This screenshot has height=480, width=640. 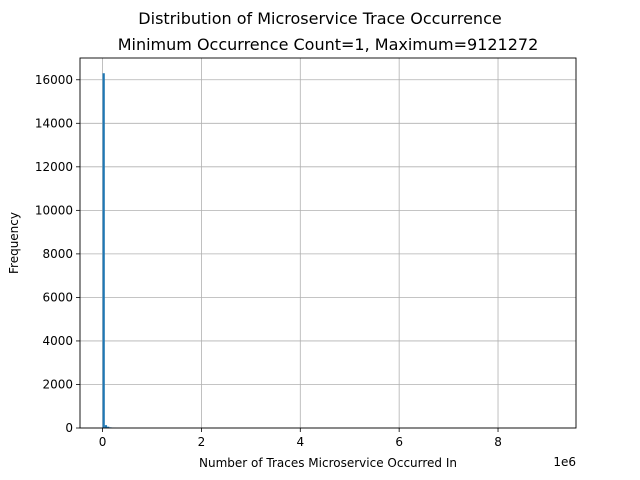 I want to click on y-tick-label: 12000, so click(x=54, y=167).